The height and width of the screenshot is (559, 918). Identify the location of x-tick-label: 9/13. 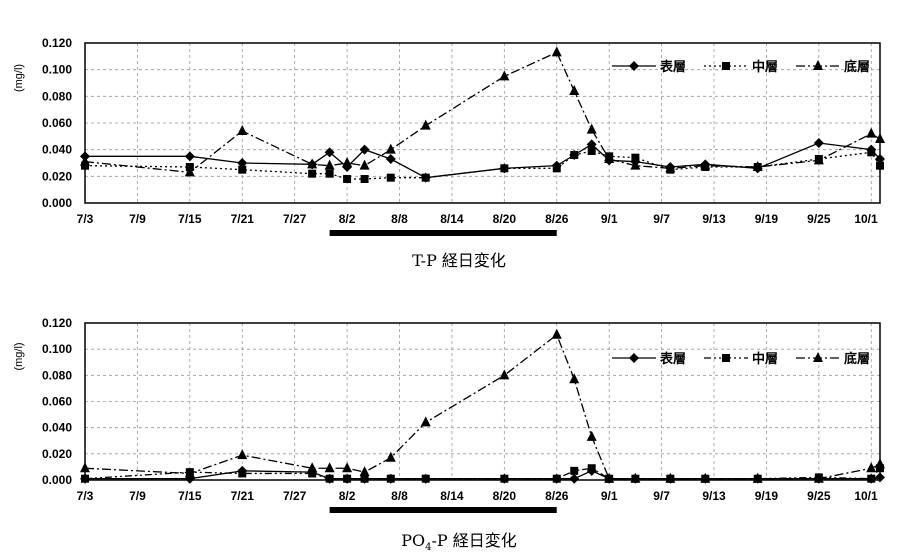
(714, 219).